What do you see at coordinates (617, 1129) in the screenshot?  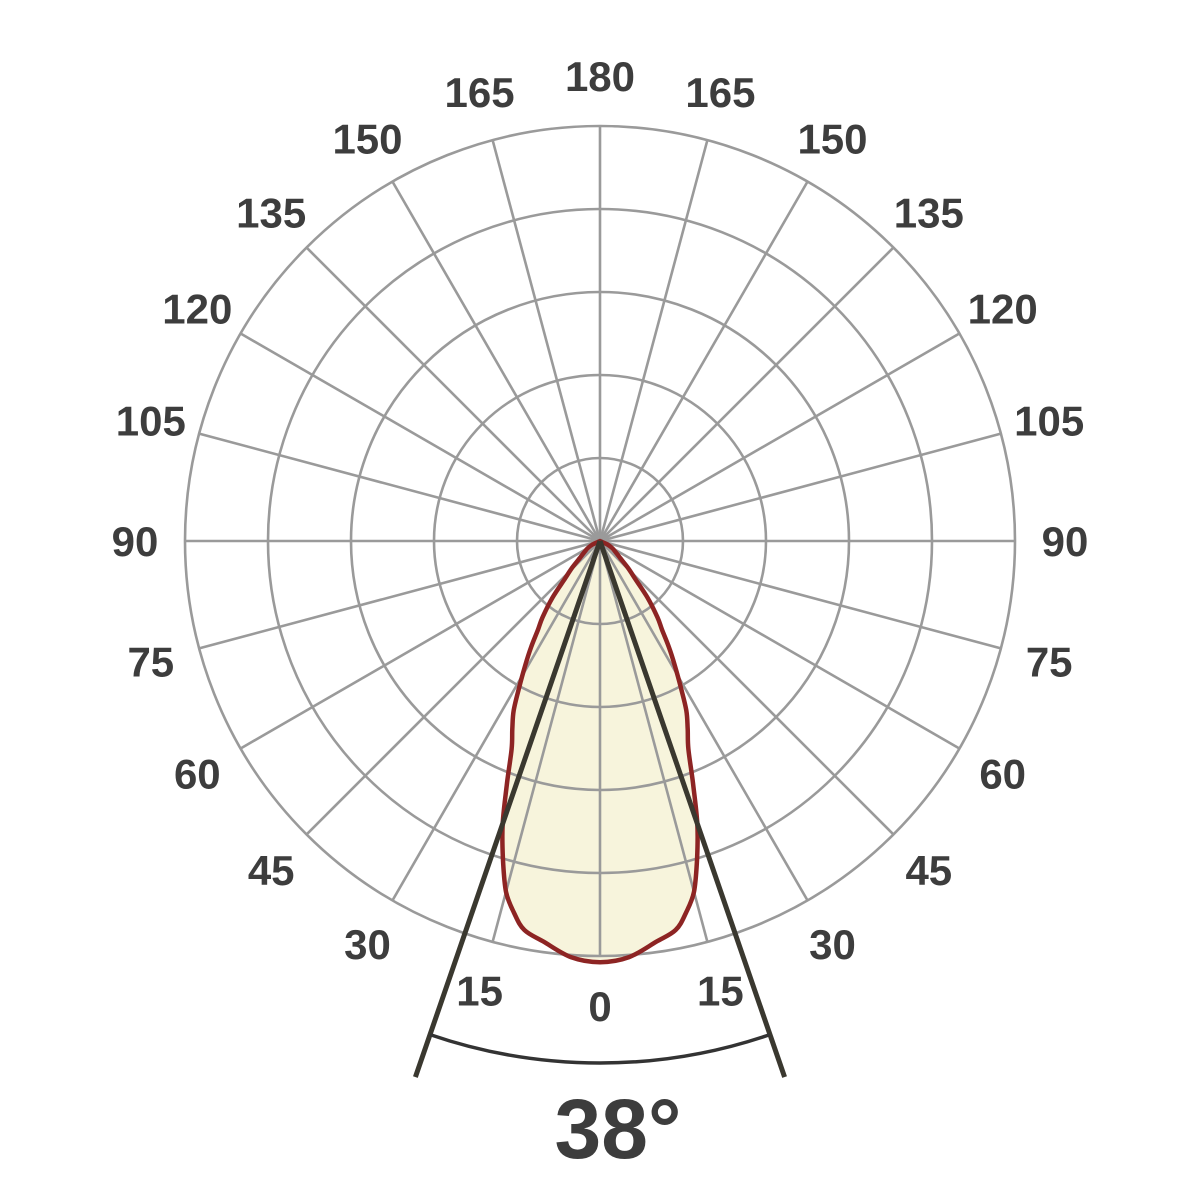 I see `beam-angle-value: 38°` at bounding box center [617, 1129].